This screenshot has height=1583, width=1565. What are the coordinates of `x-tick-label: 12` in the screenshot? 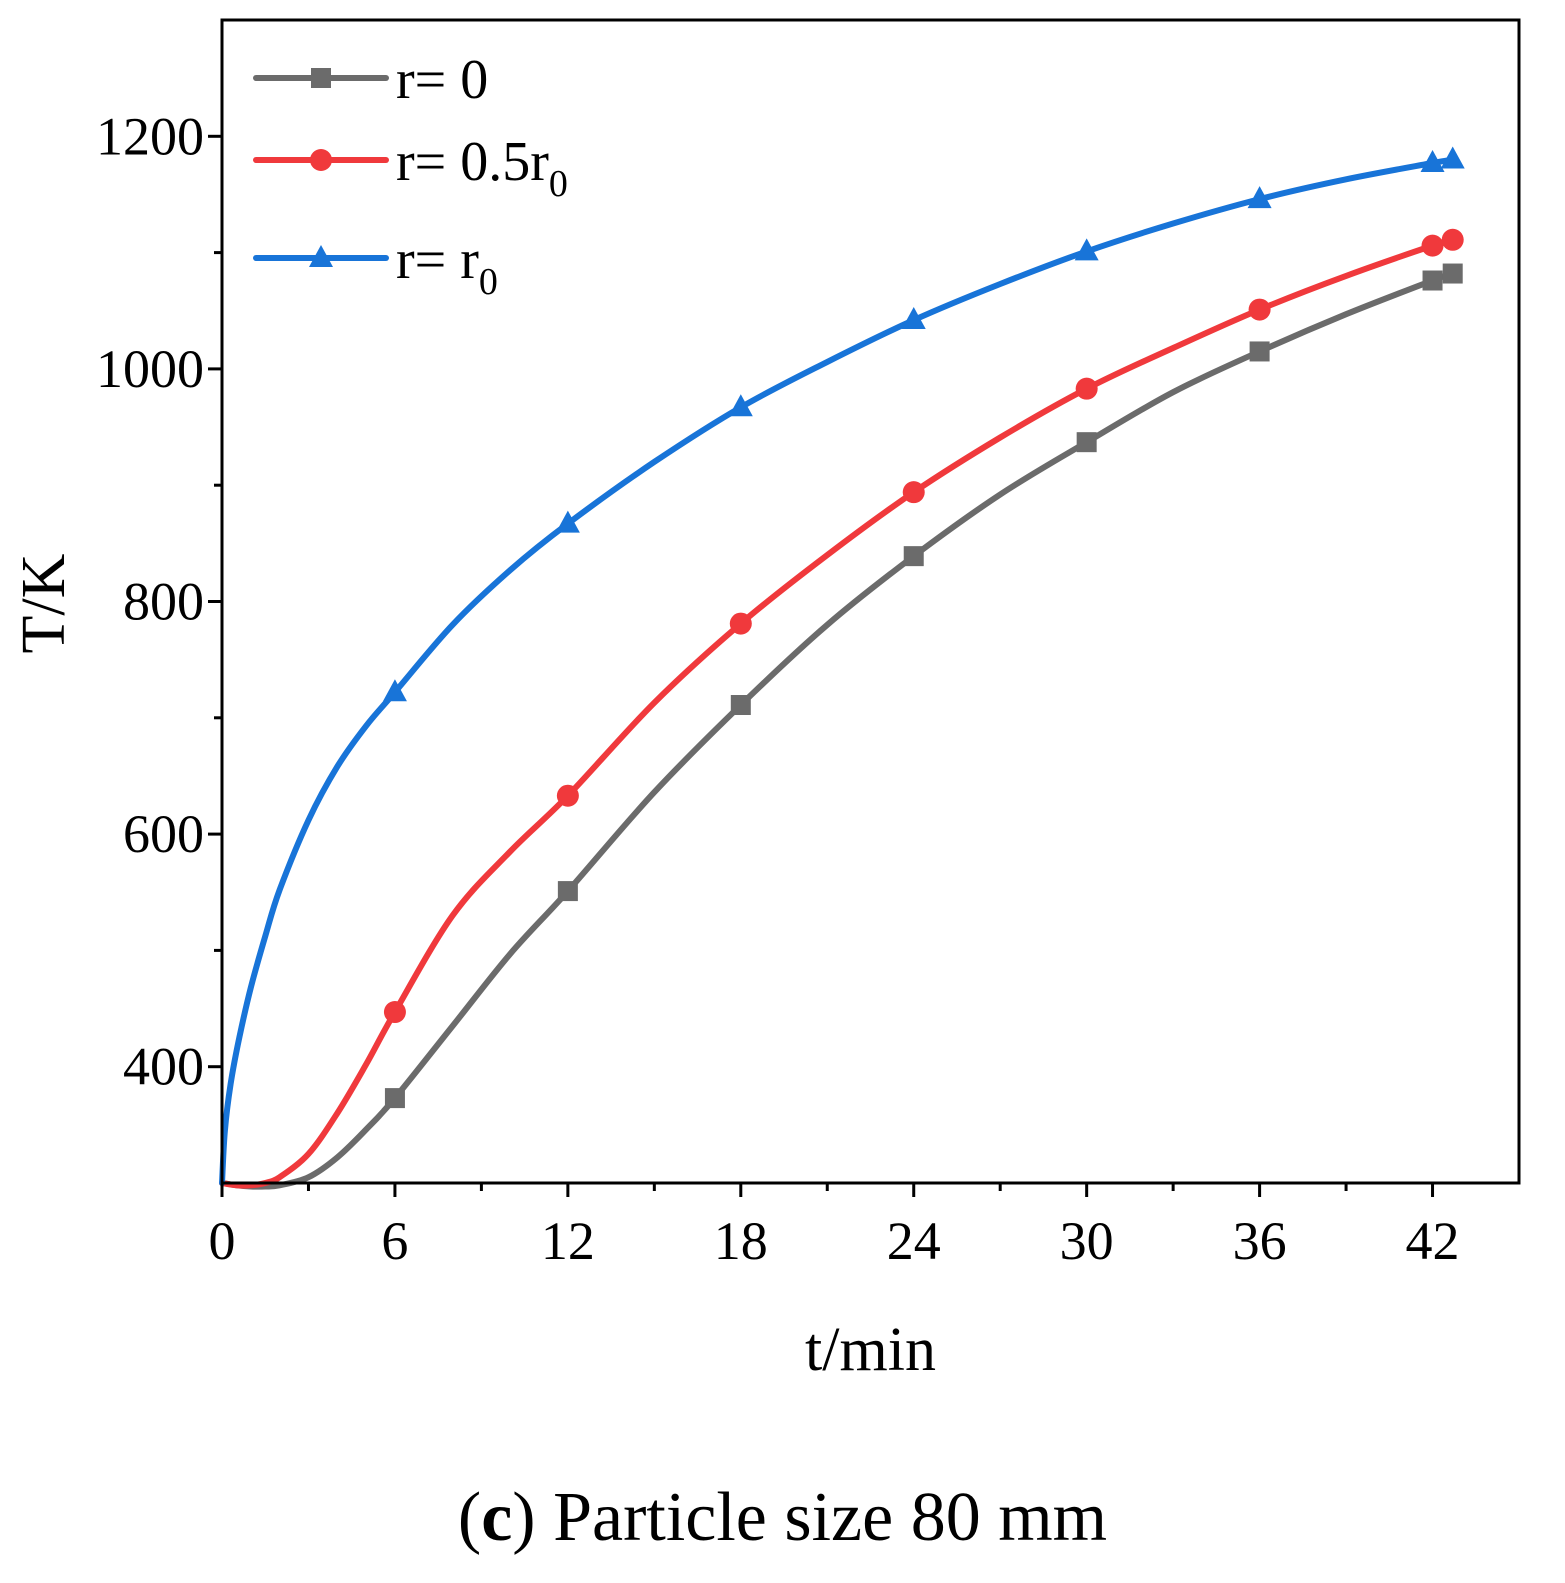 It's located at (568, 1241).